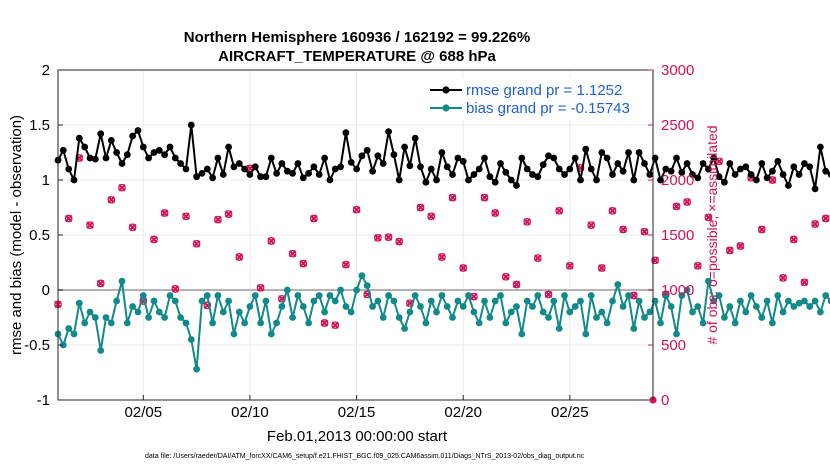 This screenshot has height=470, width=830. What do you see at coordinates (677, 125) in the screenshot?
I see `y-right-tick-label: 2500` at bounding box center [677, 125].